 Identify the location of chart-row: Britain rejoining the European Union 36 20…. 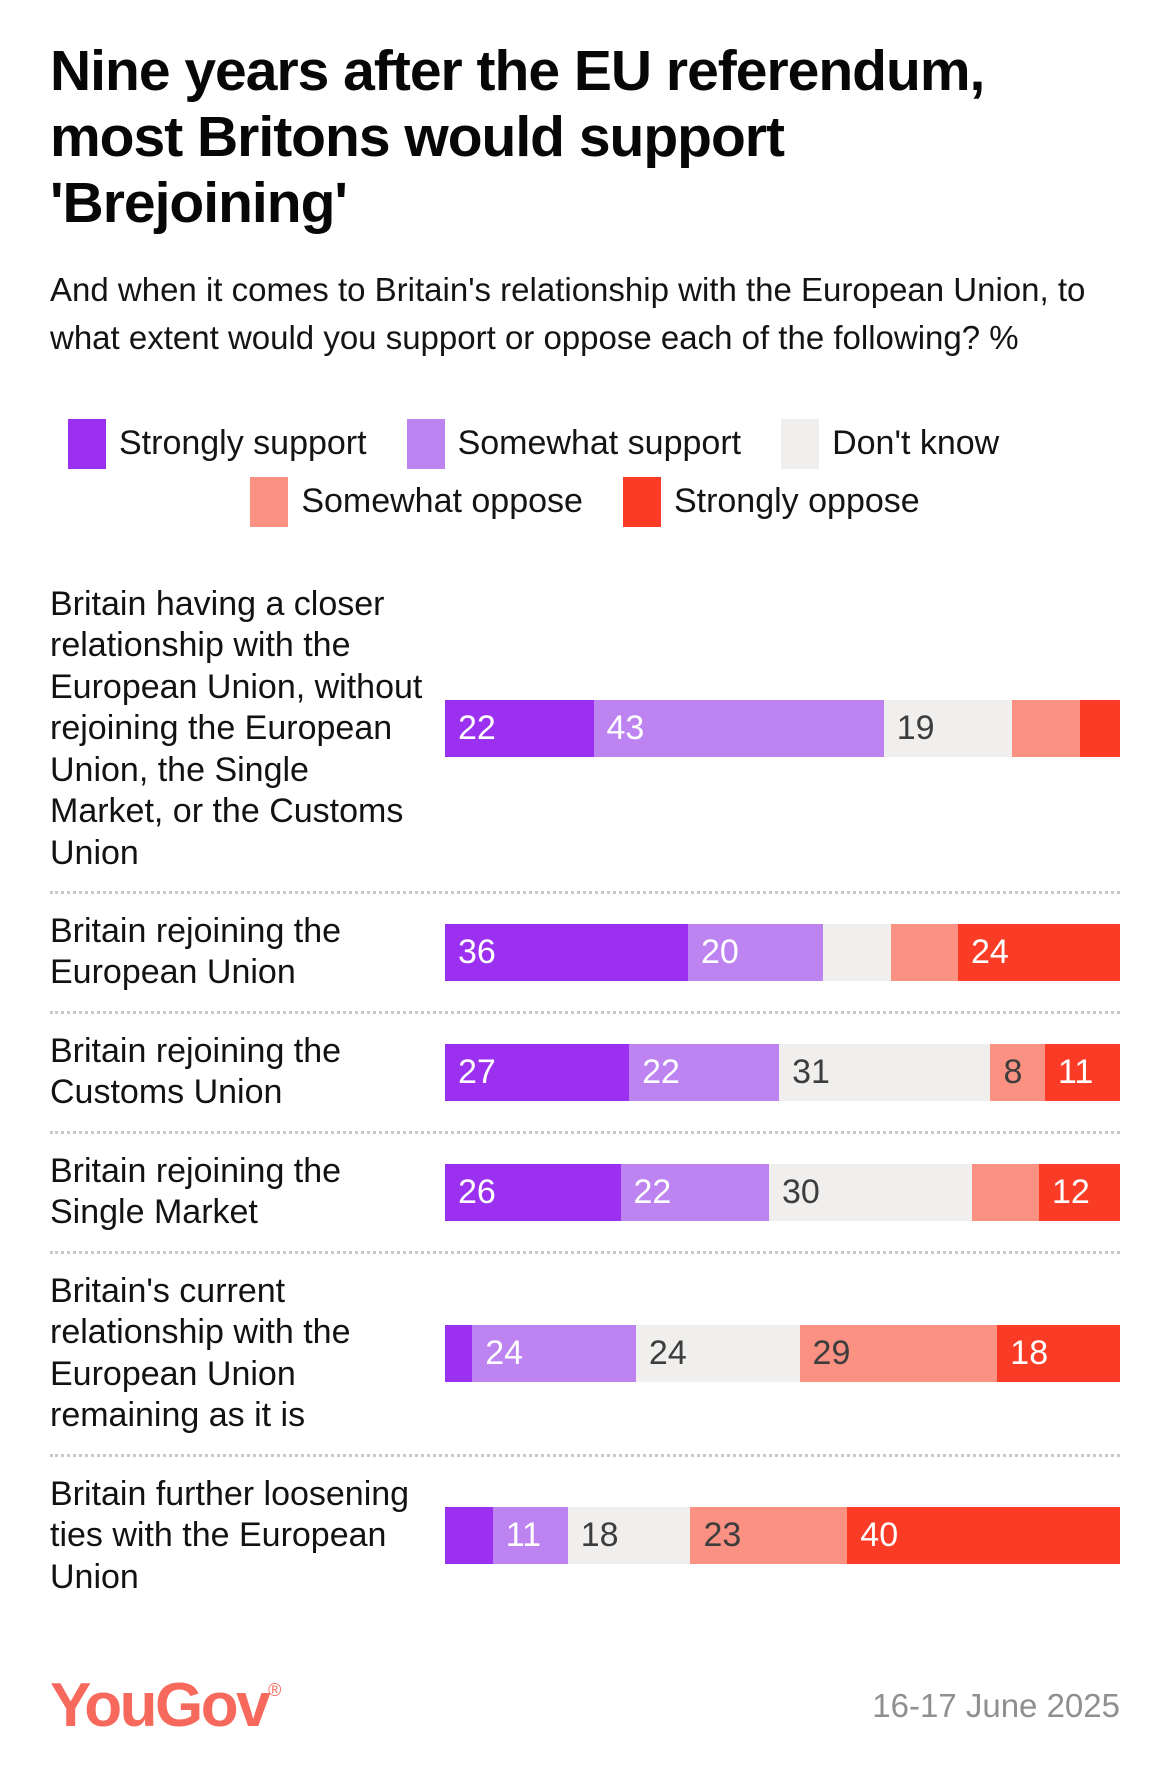
(585, 950).